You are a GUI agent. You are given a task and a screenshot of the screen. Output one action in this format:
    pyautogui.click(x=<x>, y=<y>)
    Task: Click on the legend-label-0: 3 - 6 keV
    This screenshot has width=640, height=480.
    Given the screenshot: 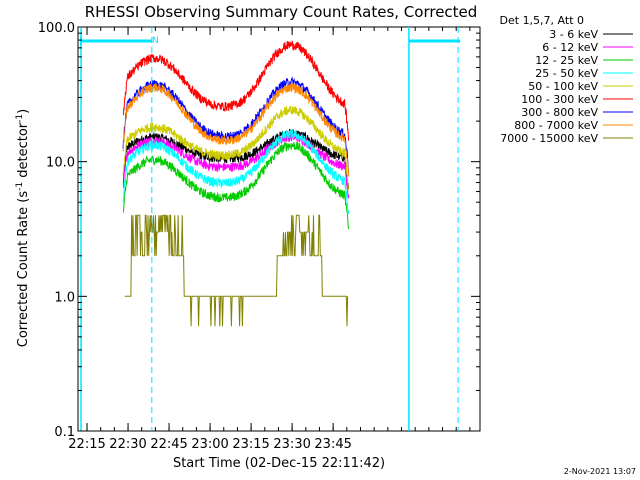 What is the action you would take?
    pyautogui.click(x=573, y=34)
    